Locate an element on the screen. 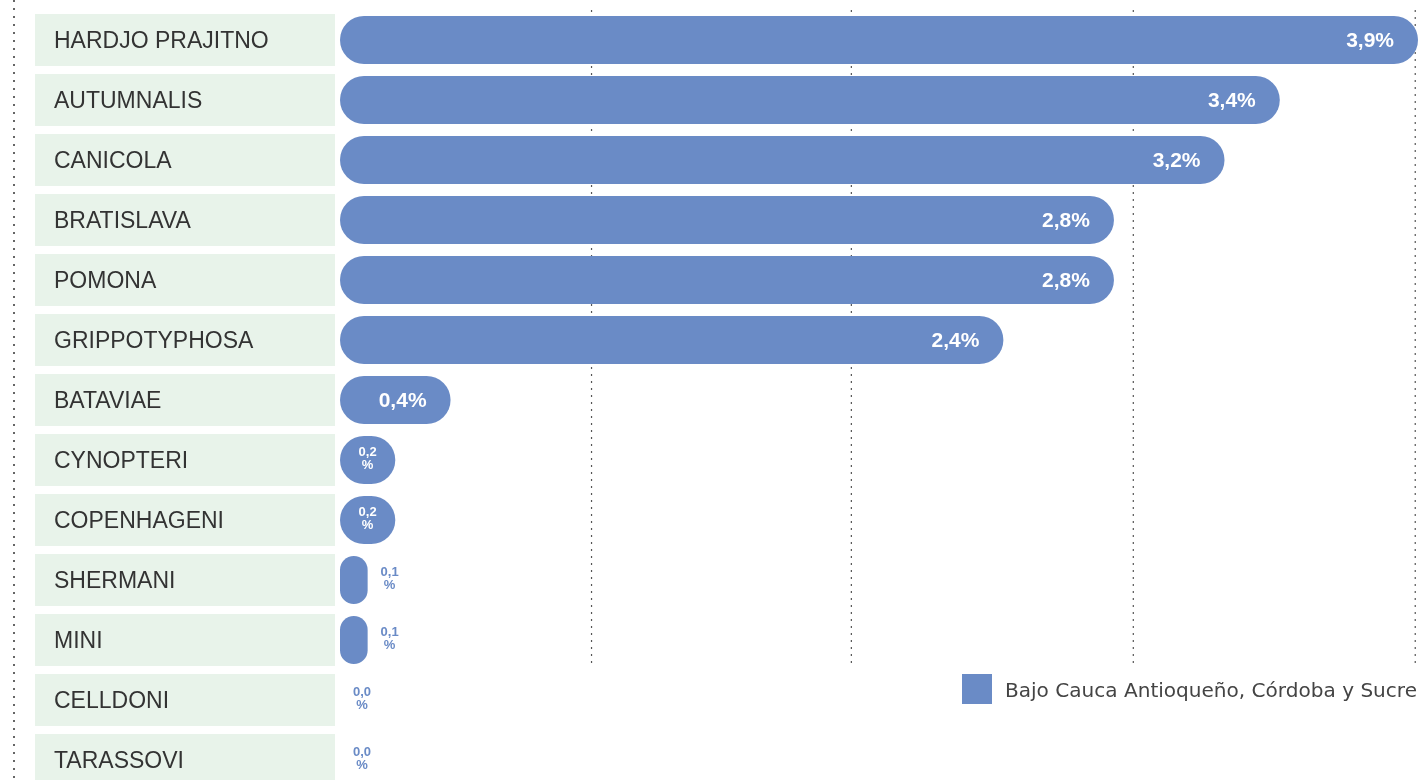  y-tick-label: GRIPPOTYPHOSA is located at coordinates (154, 340).